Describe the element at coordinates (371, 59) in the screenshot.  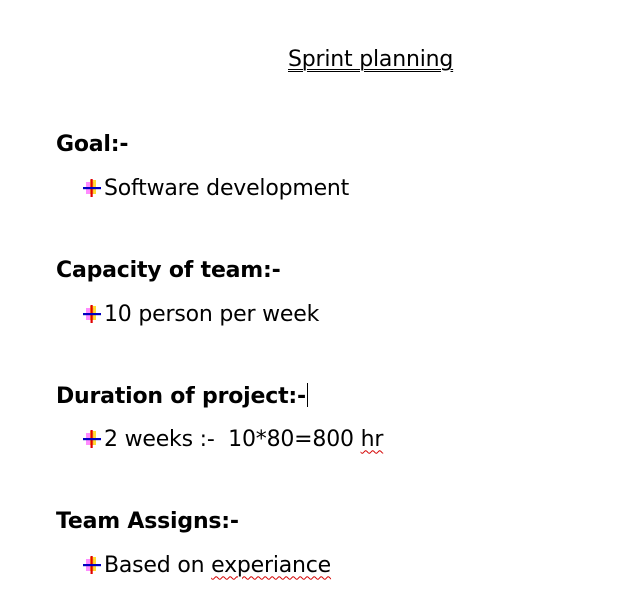
I see `page-title: Sprint planning` at that location.